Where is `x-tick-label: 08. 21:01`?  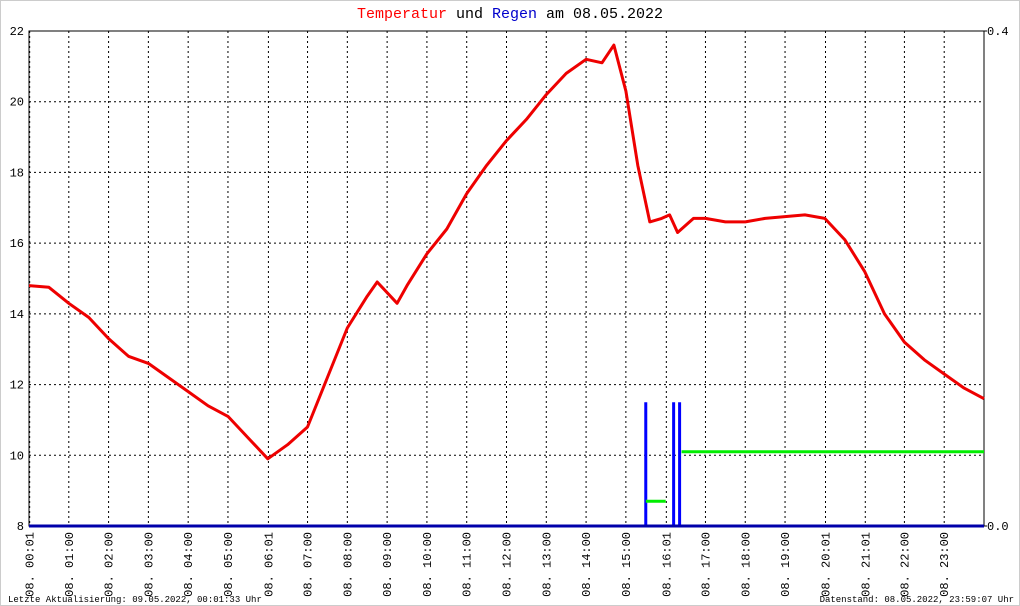 x-tick-label: 08. 21:01 is located at coordinates (866, 564).